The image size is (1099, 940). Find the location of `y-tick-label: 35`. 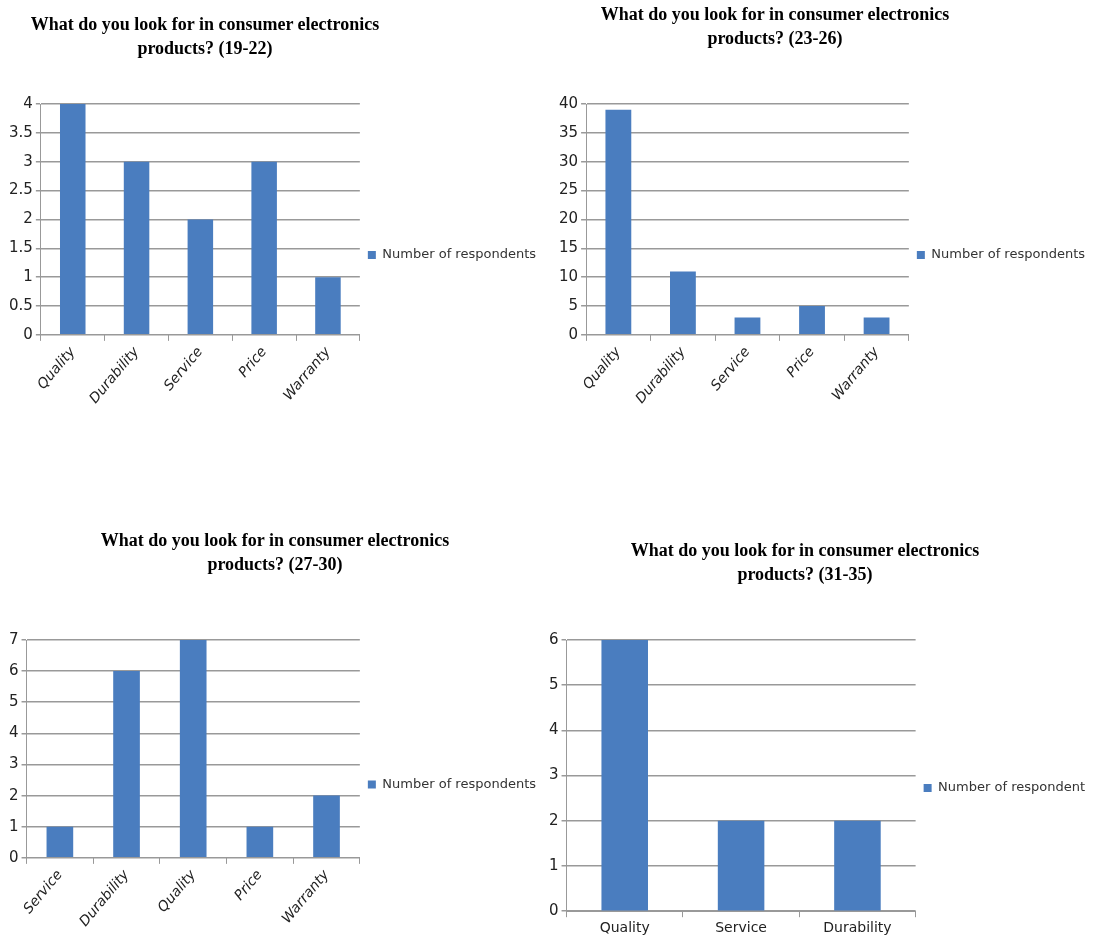

y-tick-label: 35 is located at coordinates (568, 131).